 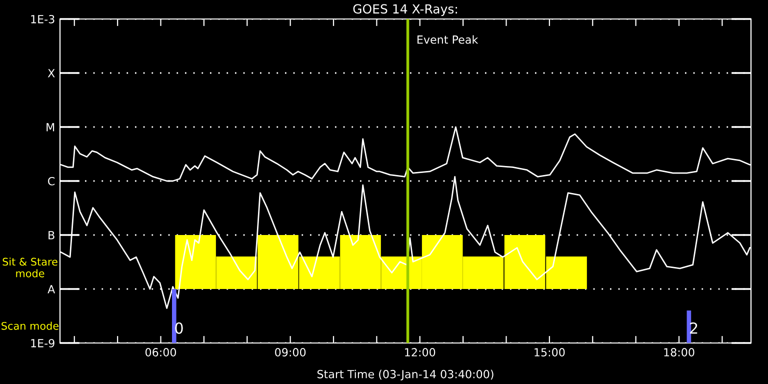 I want to click on x-axis-title: Start Time (03-Jan-14 03:40:00), so click(x=405, y=375).